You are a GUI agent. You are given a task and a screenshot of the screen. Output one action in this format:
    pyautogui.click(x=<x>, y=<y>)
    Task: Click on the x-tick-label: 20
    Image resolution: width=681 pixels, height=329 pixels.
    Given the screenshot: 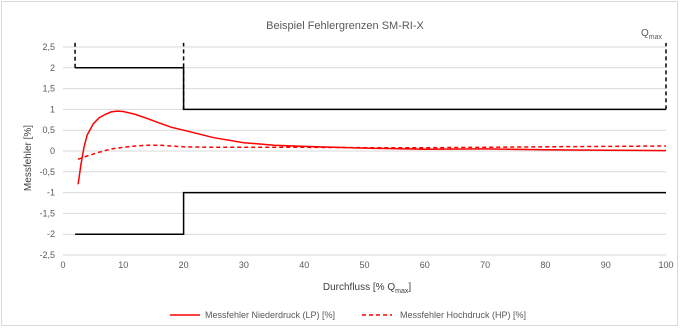 What is the action you would take?
    pyautogui.click(x=184, y=265)
    